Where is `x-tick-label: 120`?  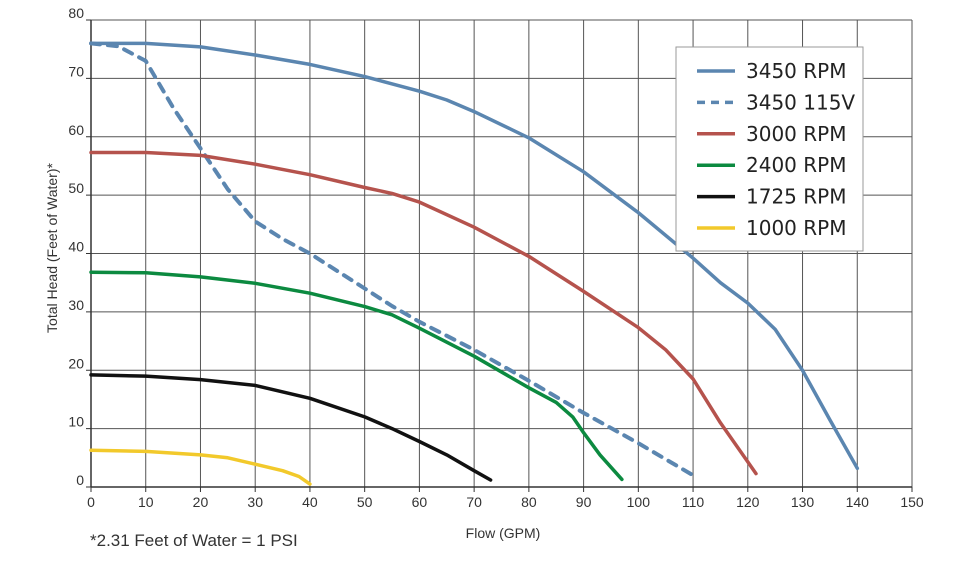
x-tick-label: 120 is located at coordinates (748, 502).